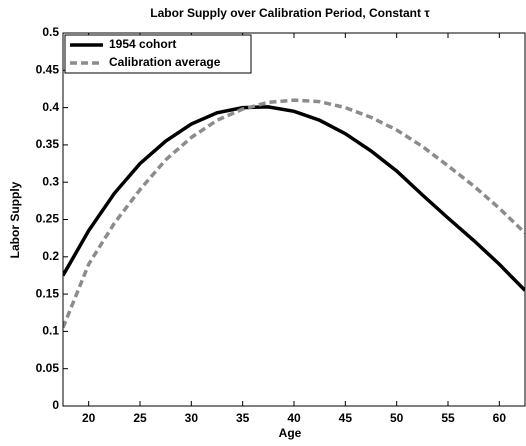  I want to click on y-axis-label: Labor Supply, so click(15, 219).